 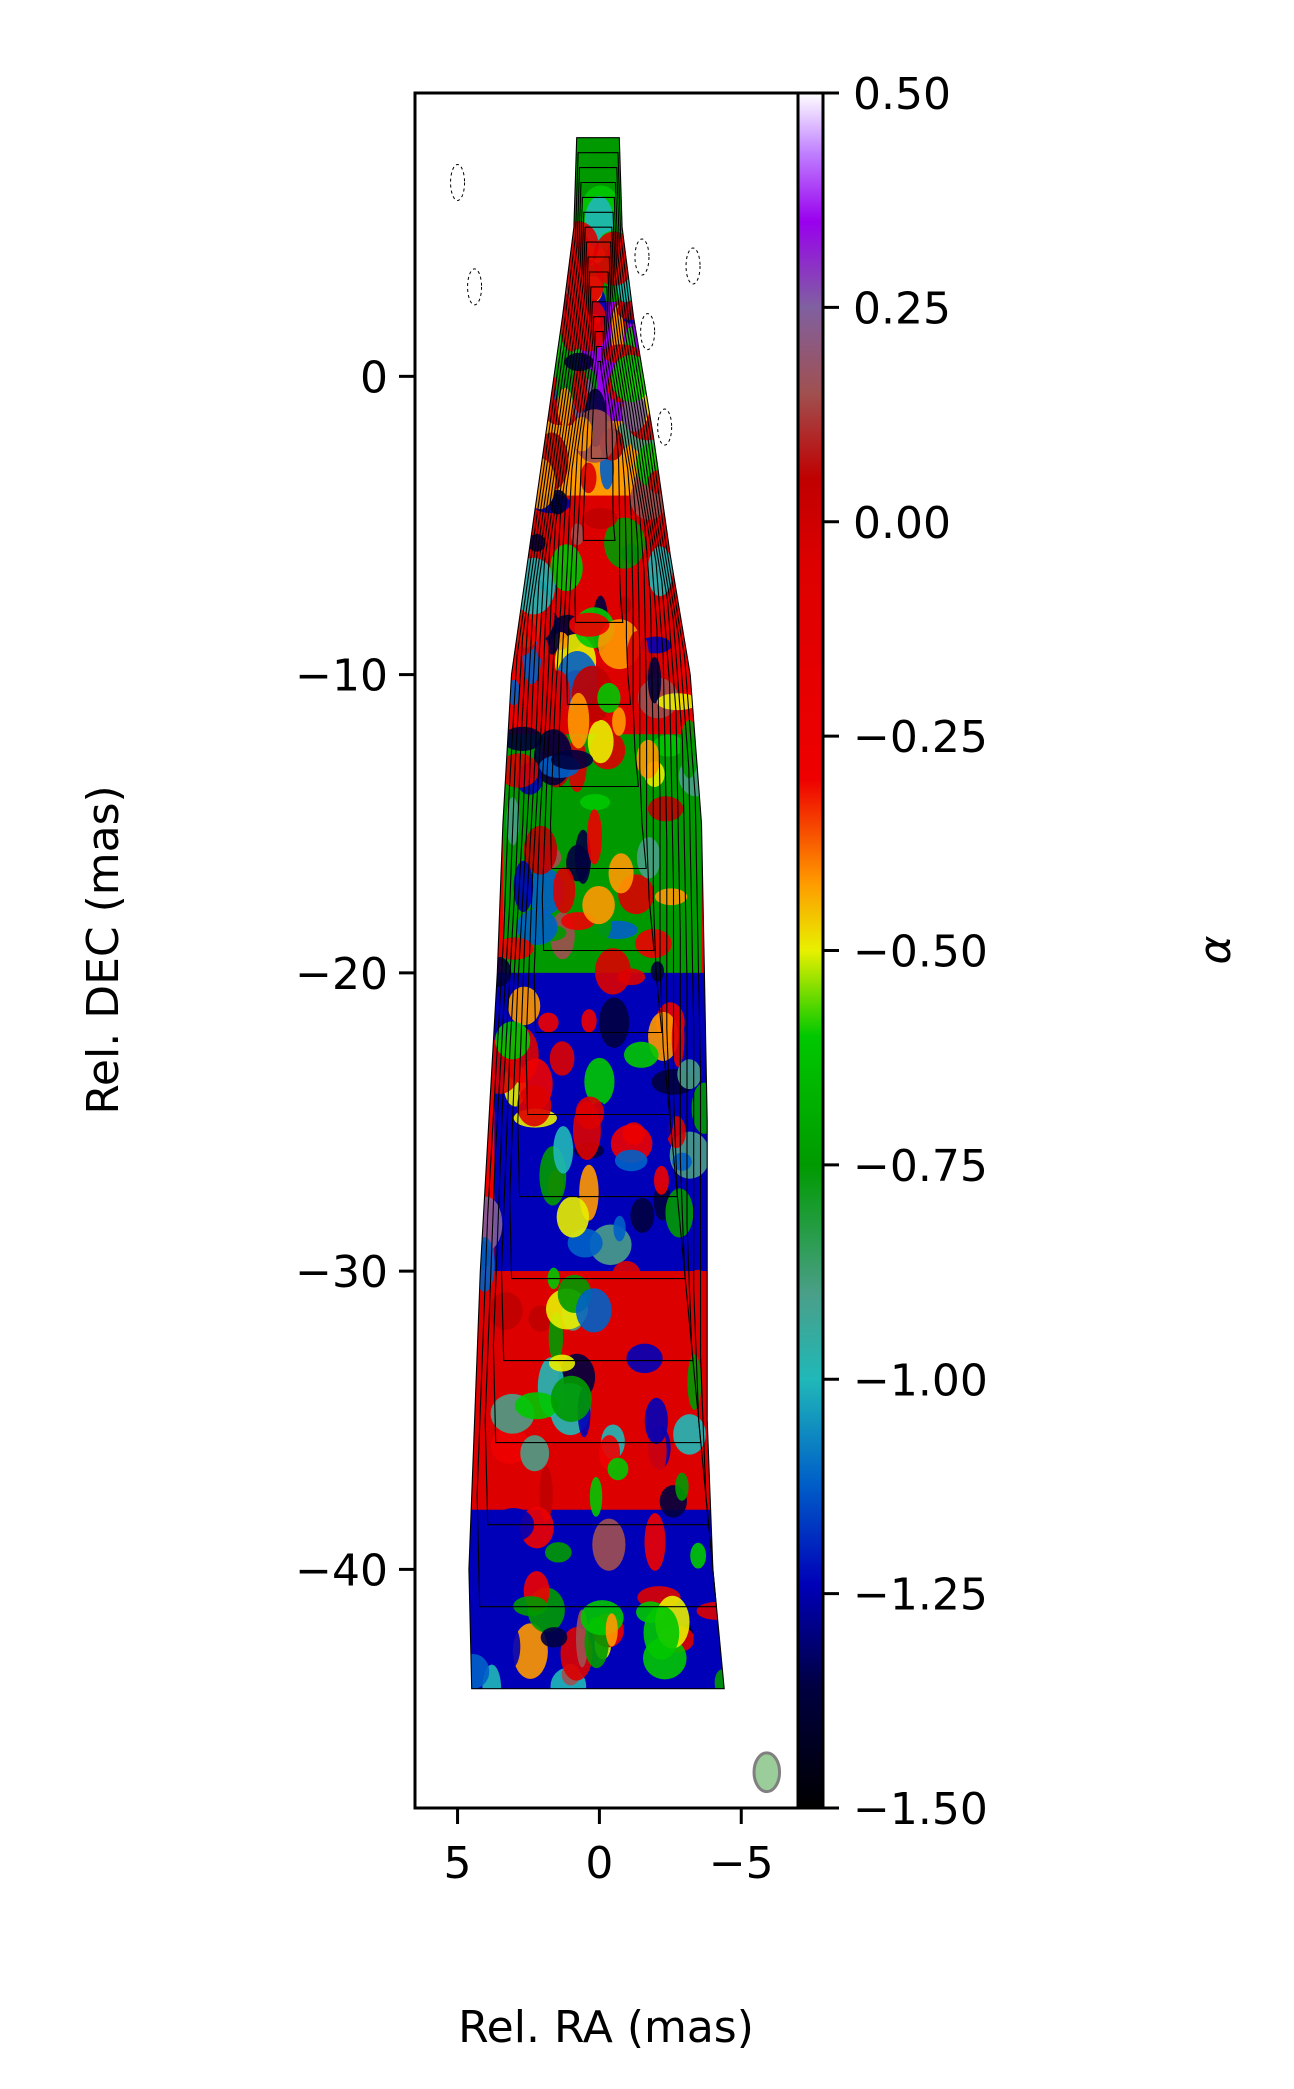 I want to click on colorbar-label: α, so click(x=1215, y=949).